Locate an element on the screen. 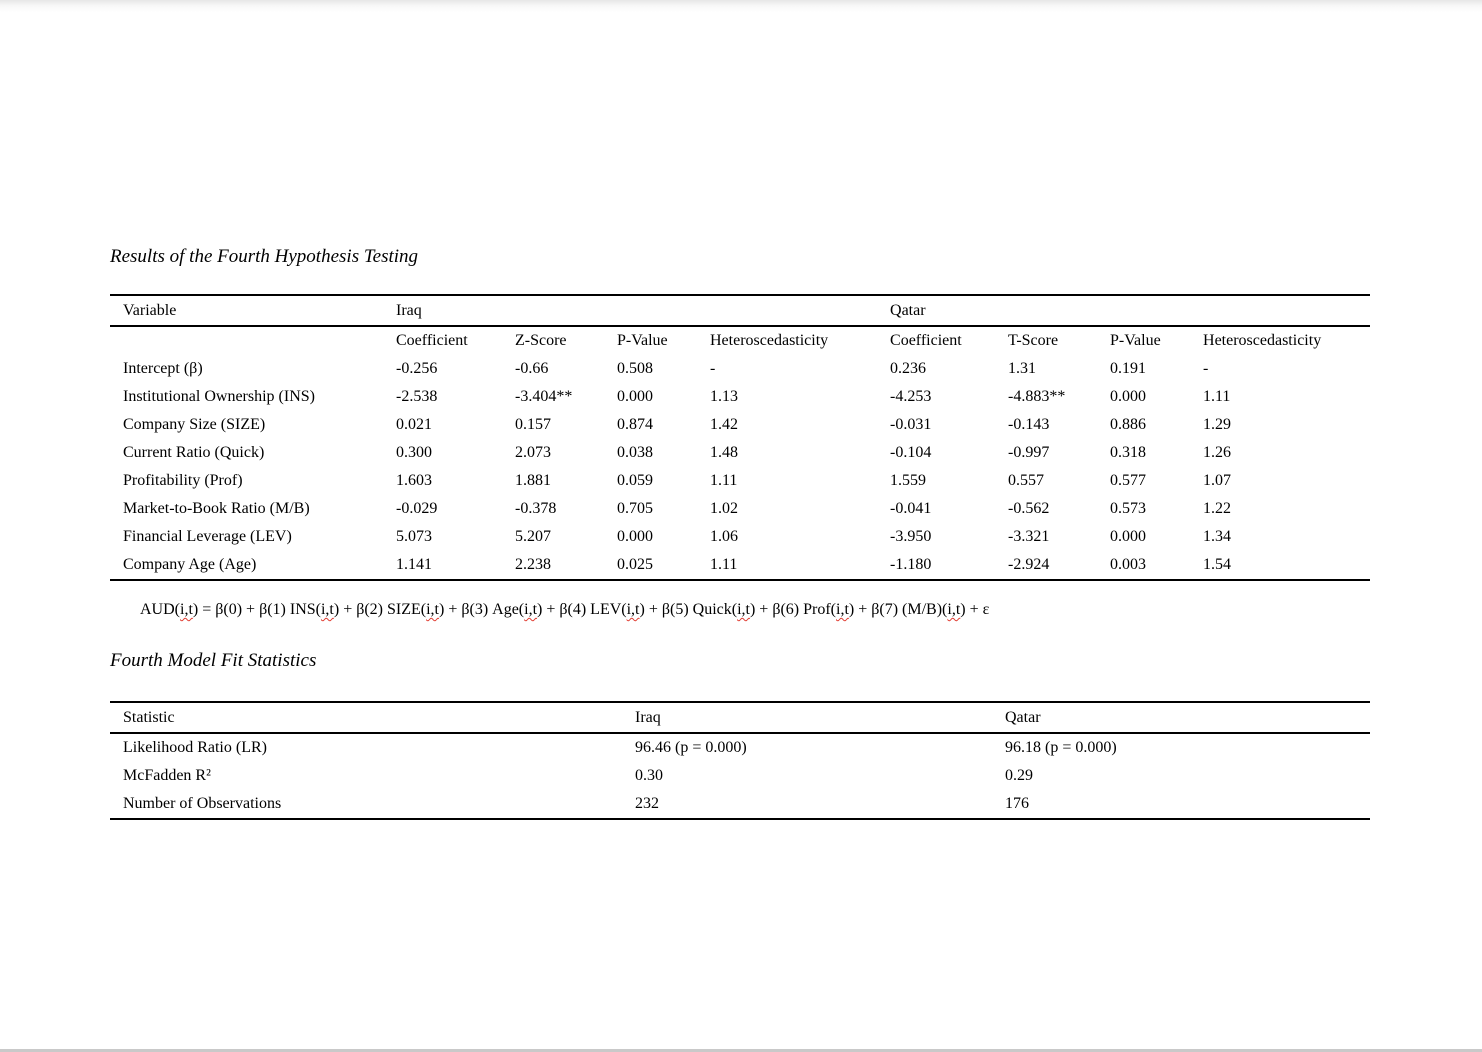 Image resolution: width=1482 pixels, height=1052 pixels. table-cell: 0.29 is located at coordinates (1019, 775).